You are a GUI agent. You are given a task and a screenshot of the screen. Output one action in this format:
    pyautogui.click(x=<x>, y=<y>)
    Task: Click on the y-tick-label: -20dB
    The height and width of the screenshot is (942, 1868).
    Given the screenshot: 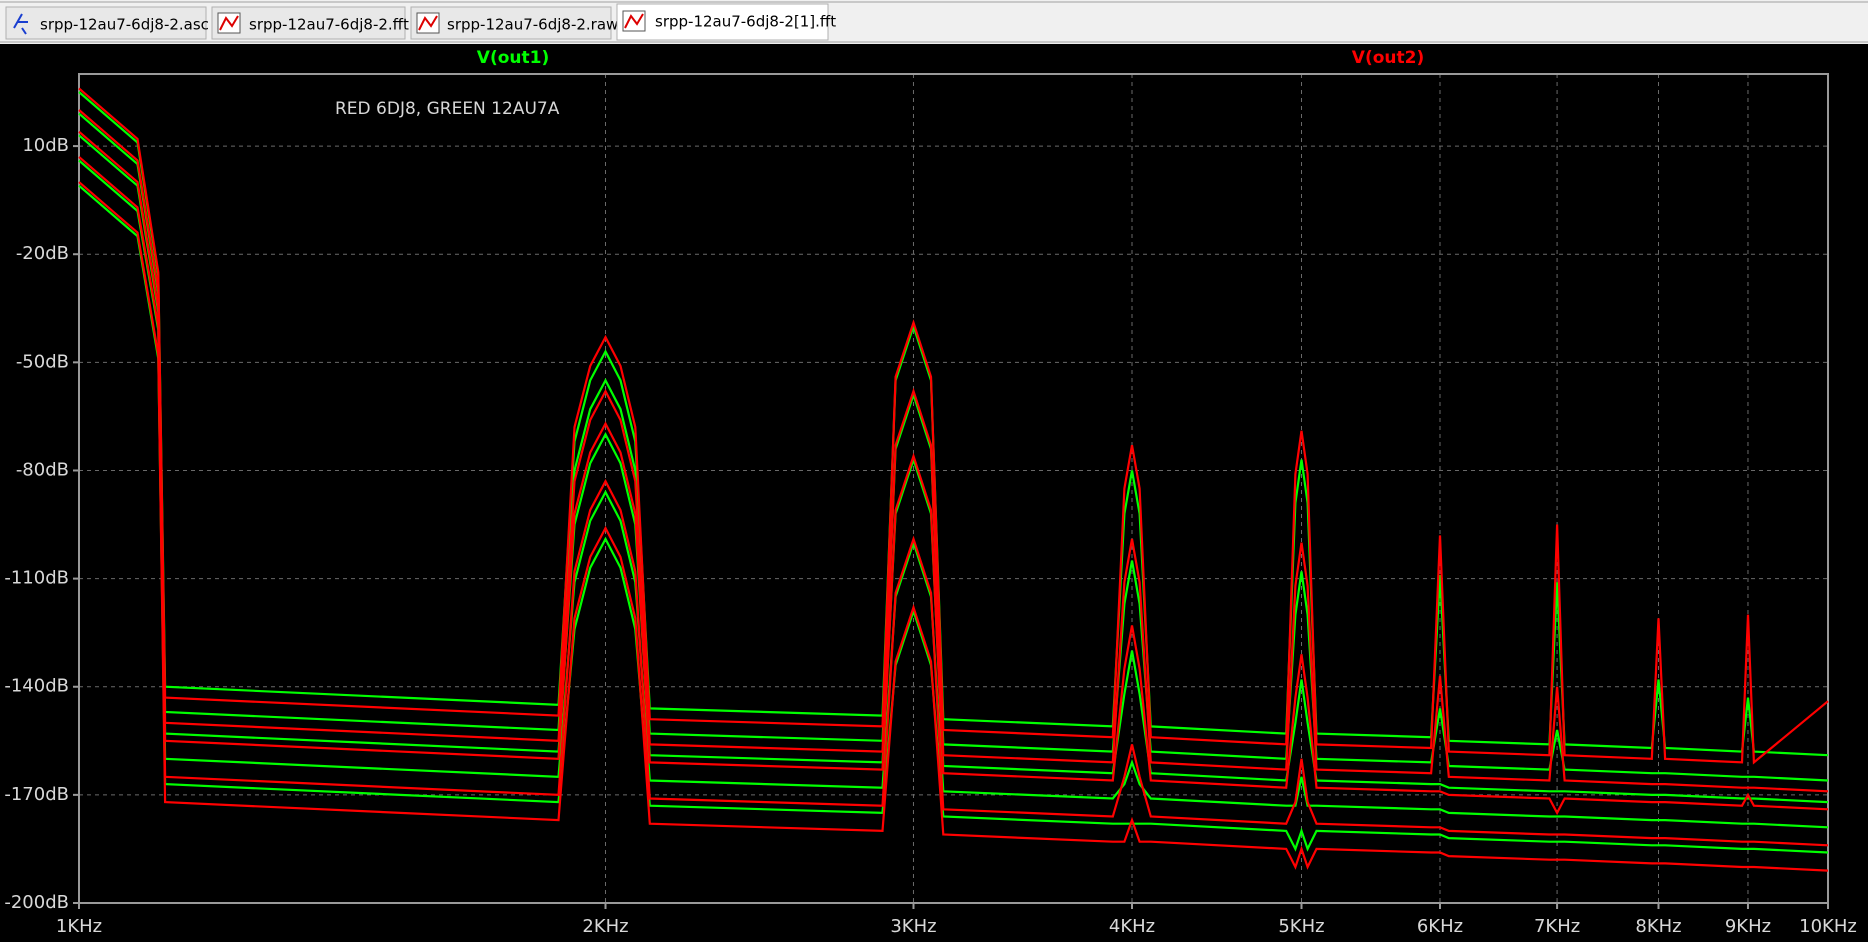 What is the action you would take?
    pyautogui.click(x=42, y=253)
    